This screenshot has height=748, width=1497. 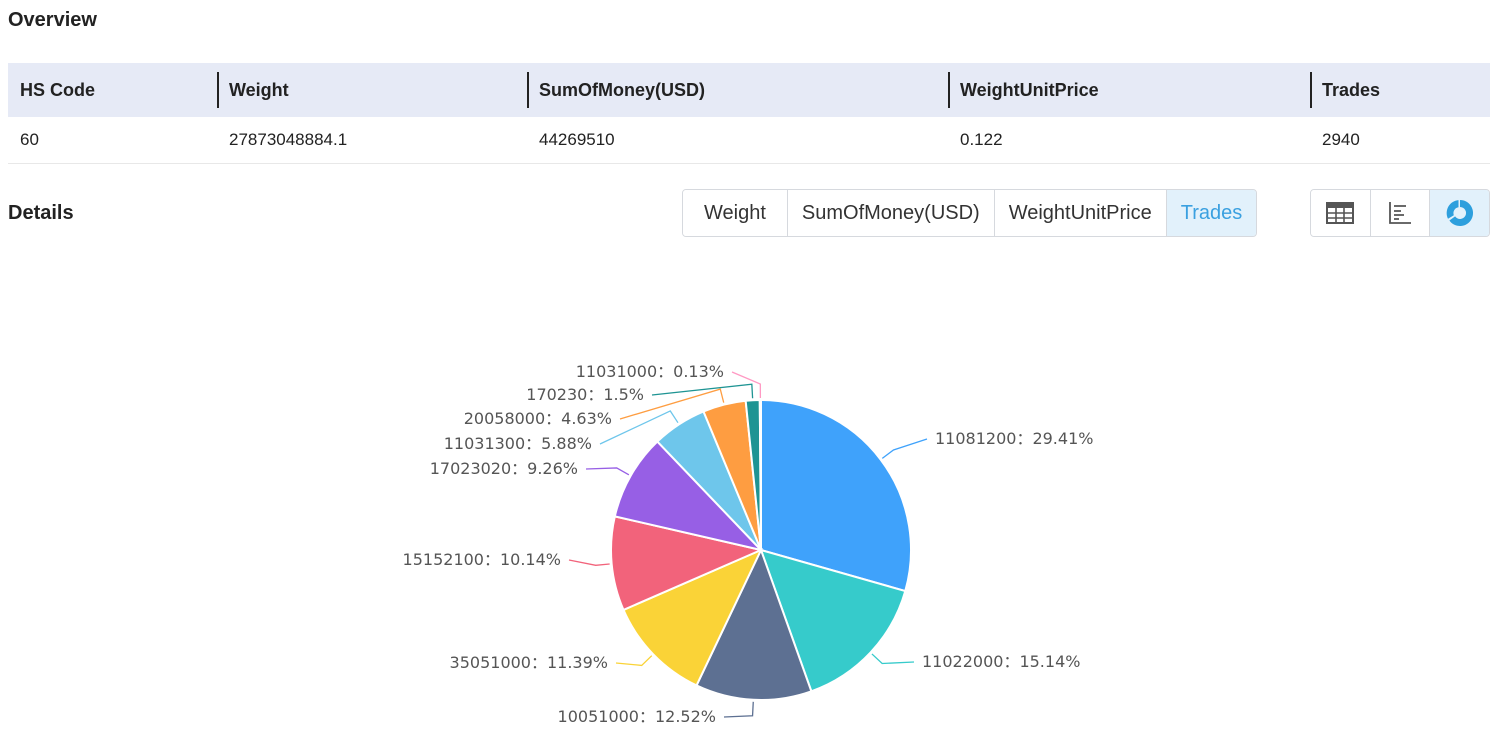 I want to click on pie-chart-view-button, so click(x=1459, y=213).